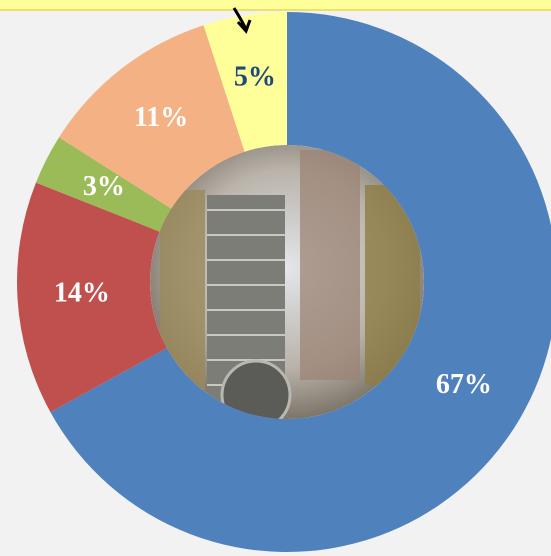  I want to click on data-label: 11%, so click(161, 117).